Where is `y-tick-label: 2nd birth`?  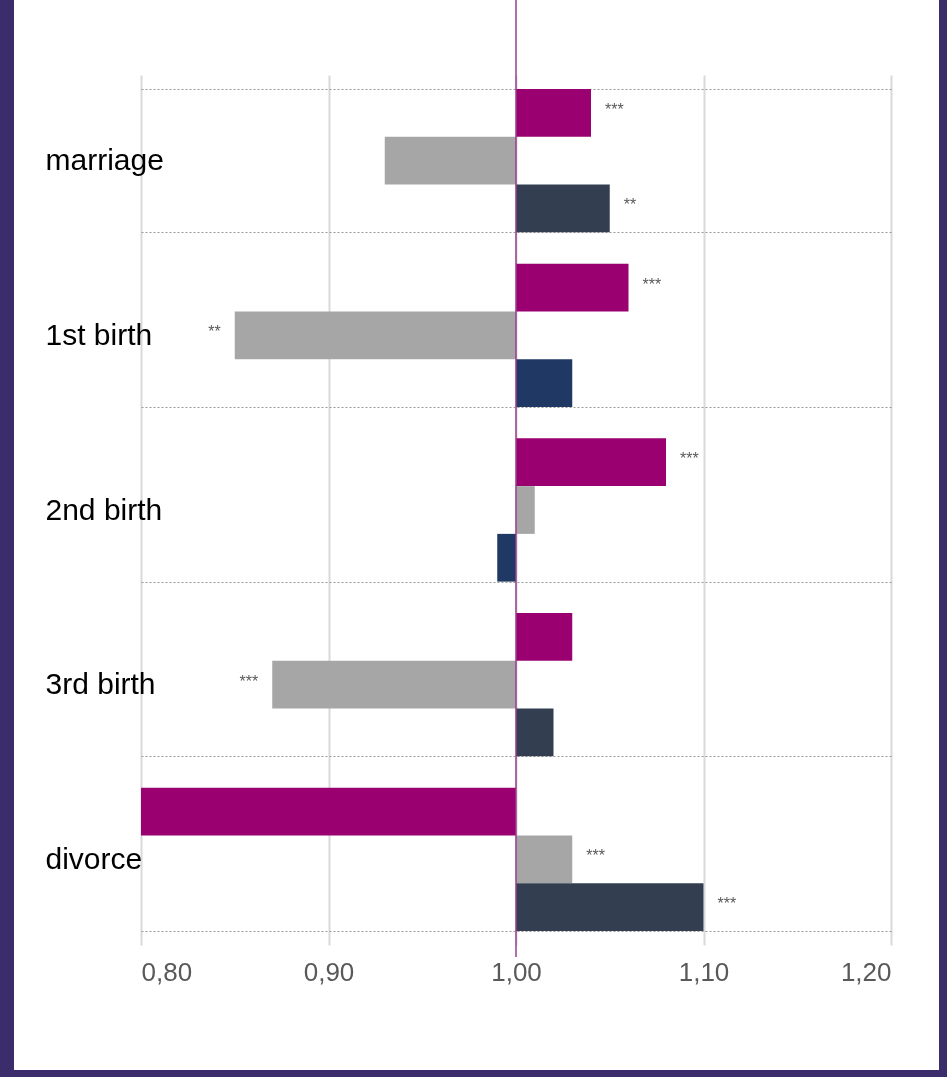 y-tick-label: 2nd birth is located at coordinates (104, 509).